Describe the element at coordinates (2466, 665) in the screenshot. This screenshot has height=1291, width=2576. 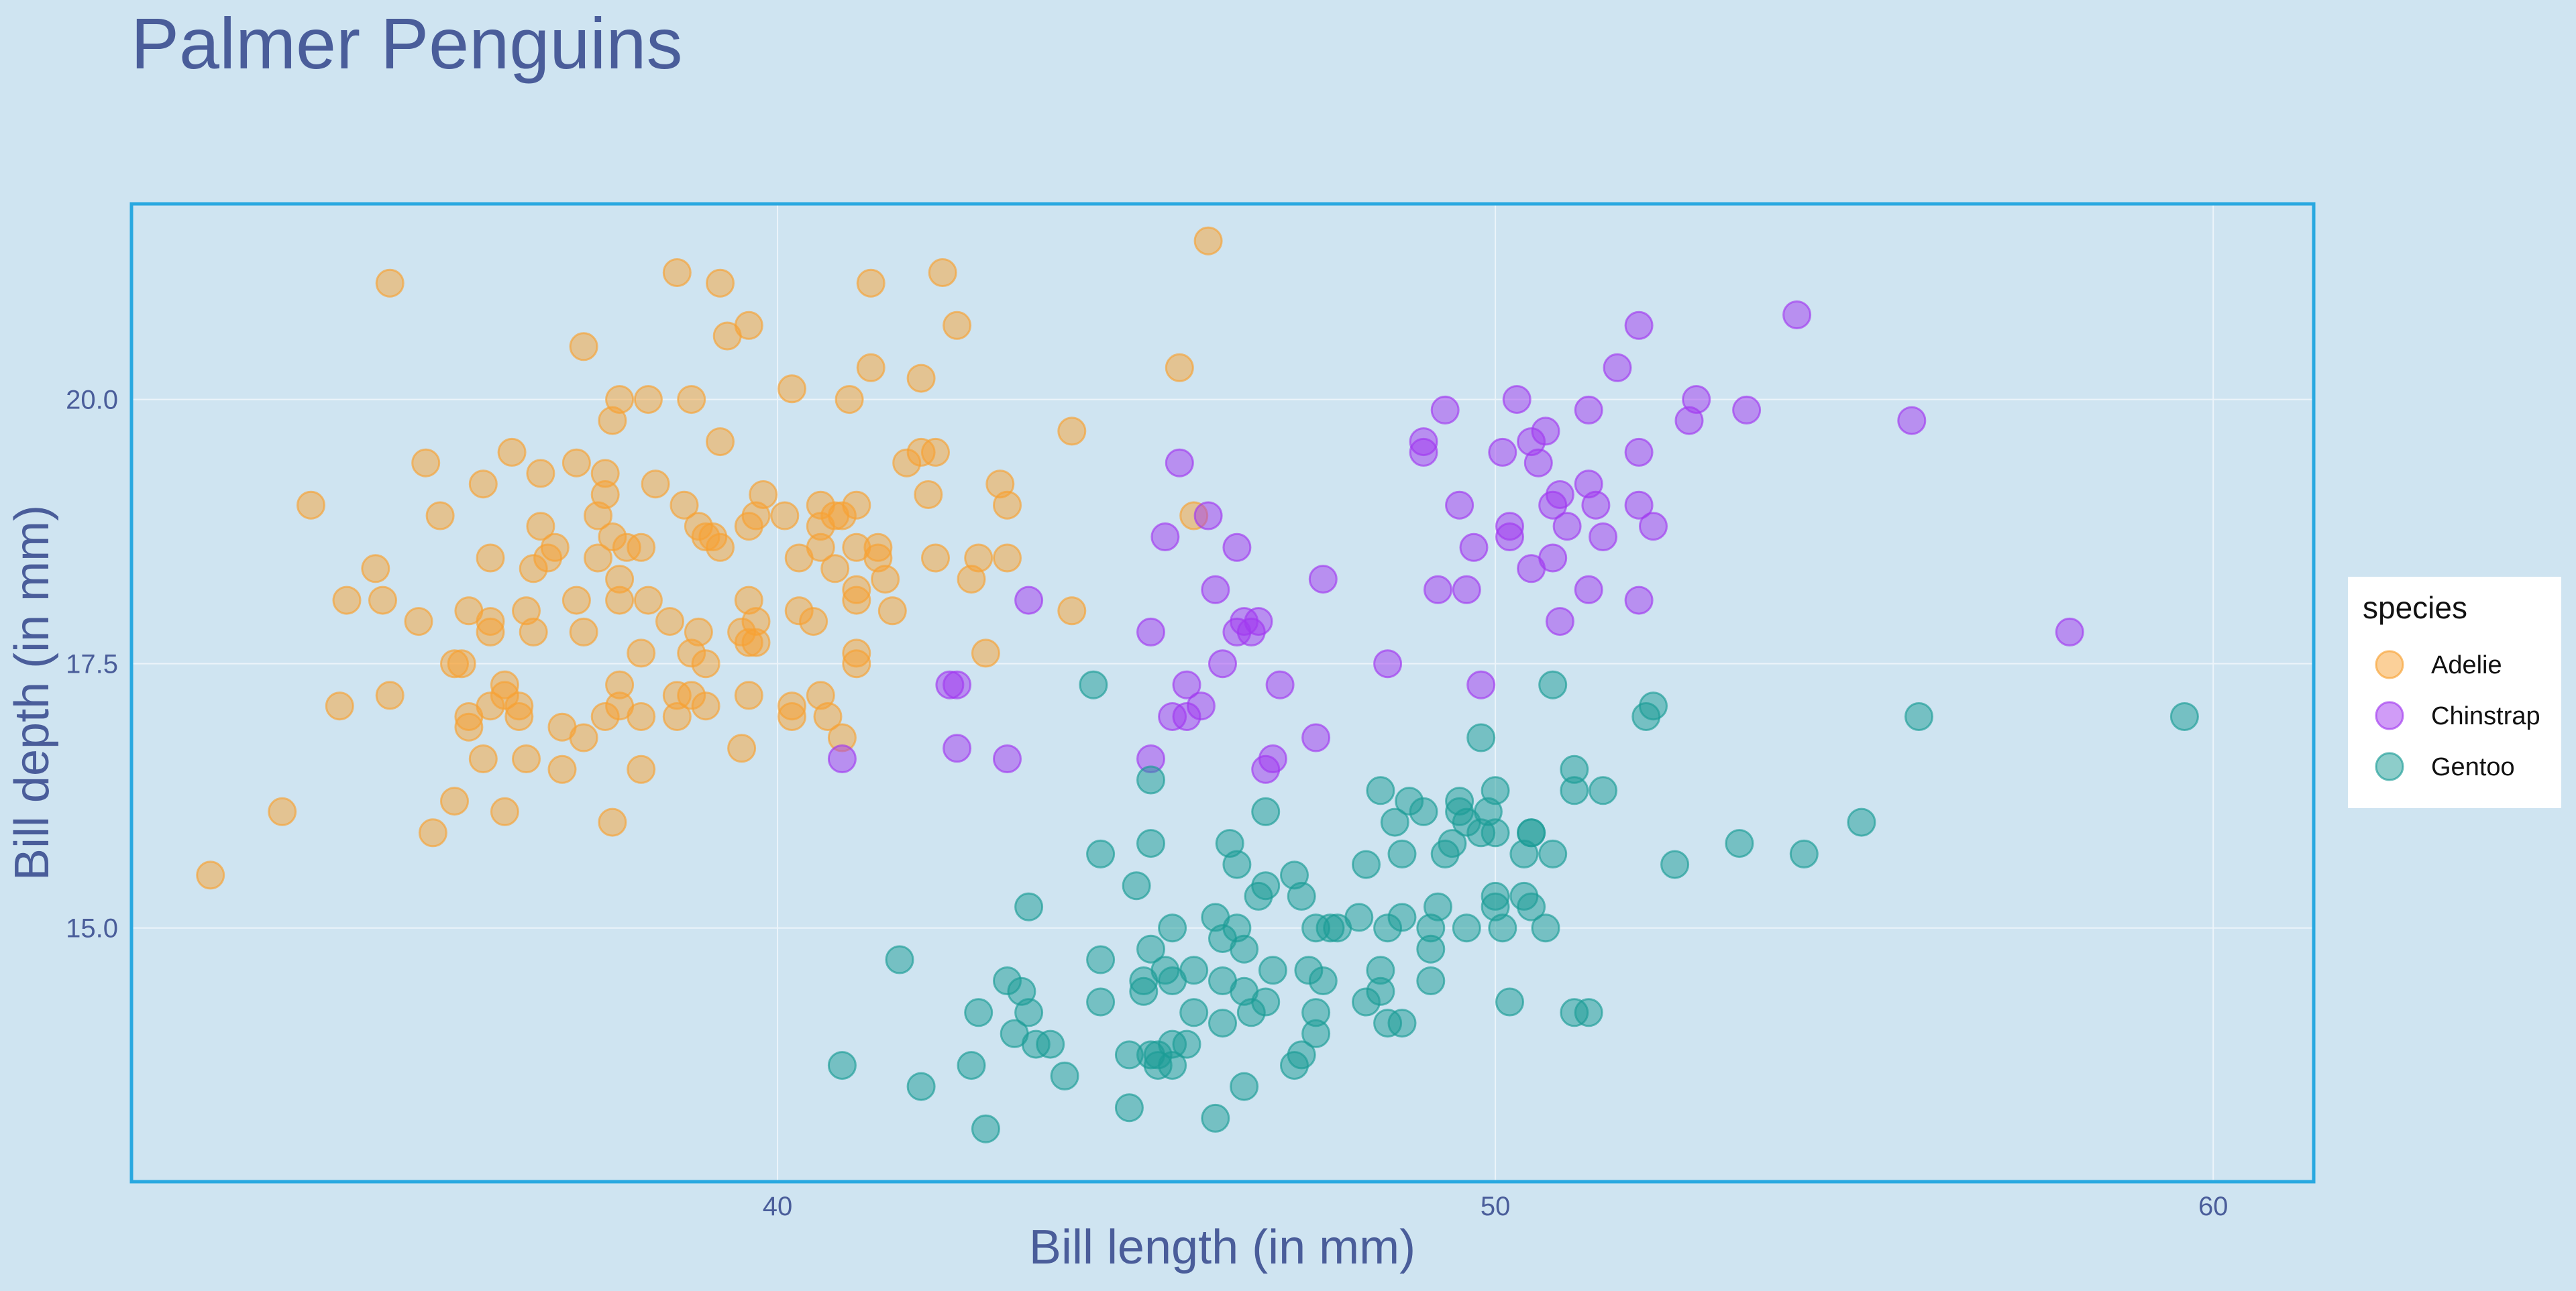
I see `legend-label-adelie: Adelie` at that location.